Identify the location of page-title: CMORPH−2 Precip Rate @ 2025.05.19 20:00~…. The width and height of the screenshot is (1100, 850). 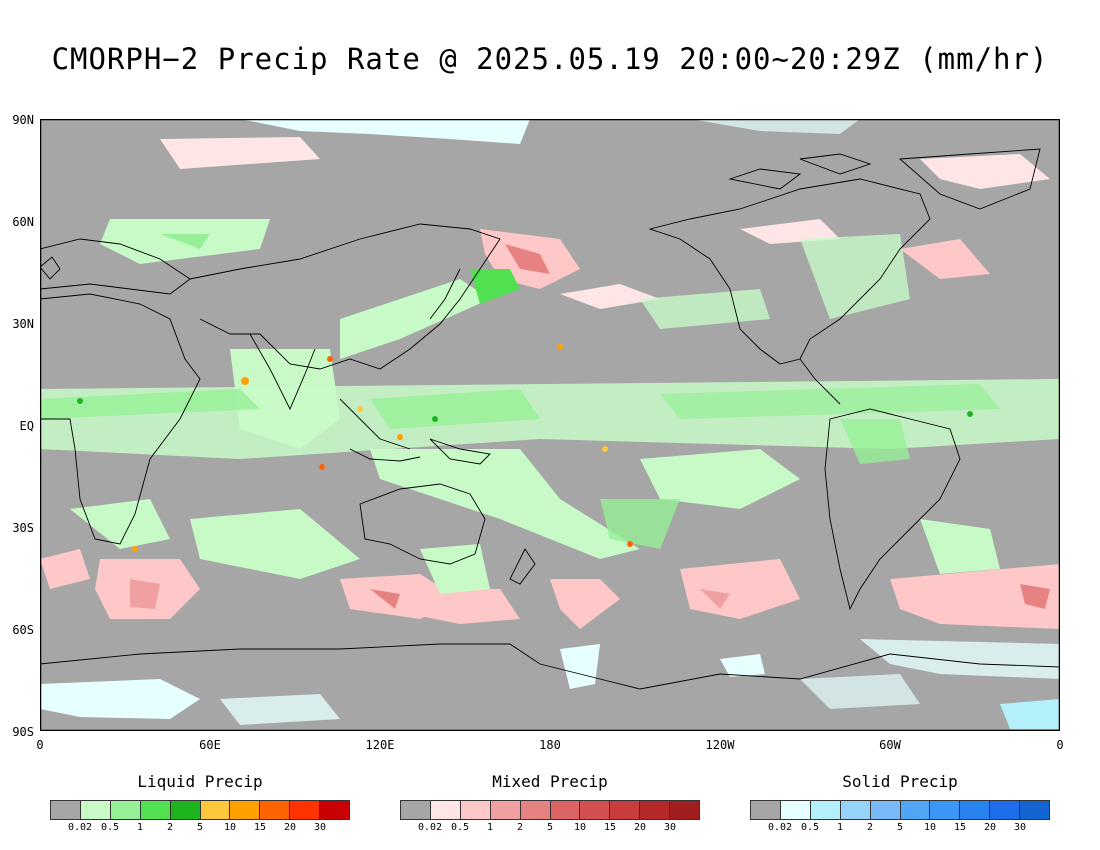
(550, 59).